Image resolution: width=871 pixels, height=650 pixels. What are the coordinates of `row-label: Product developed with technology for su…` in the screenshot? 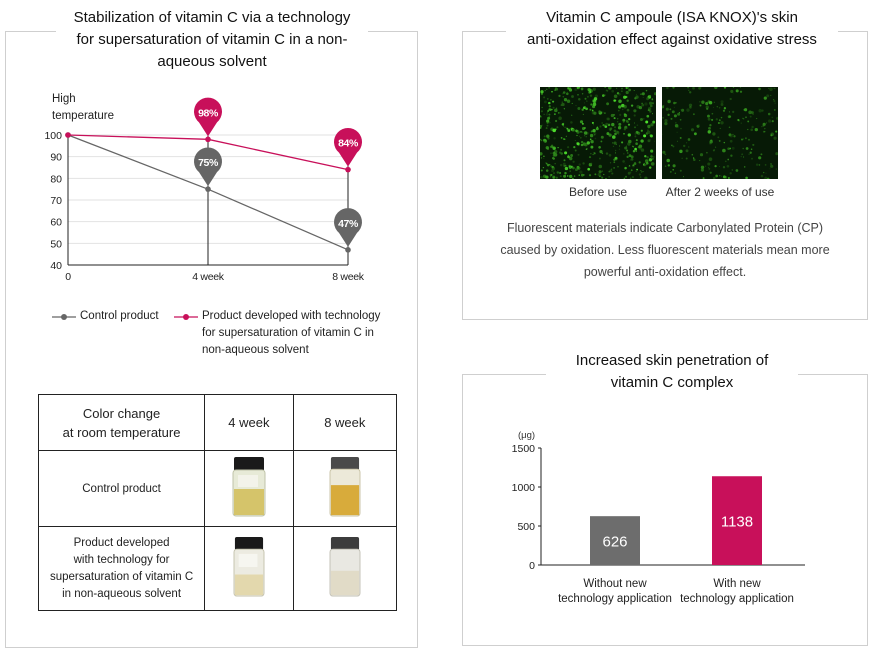 It's located at (121, 568).